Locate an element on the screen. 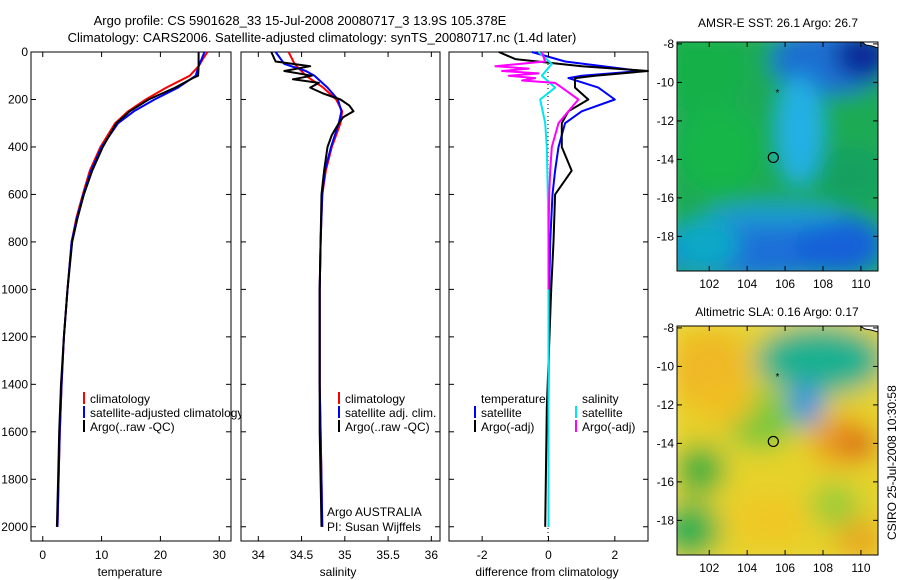 The width and height of the screenshot is (900, 580). y-tick-label: 400 is located at coordinates (18, 147).